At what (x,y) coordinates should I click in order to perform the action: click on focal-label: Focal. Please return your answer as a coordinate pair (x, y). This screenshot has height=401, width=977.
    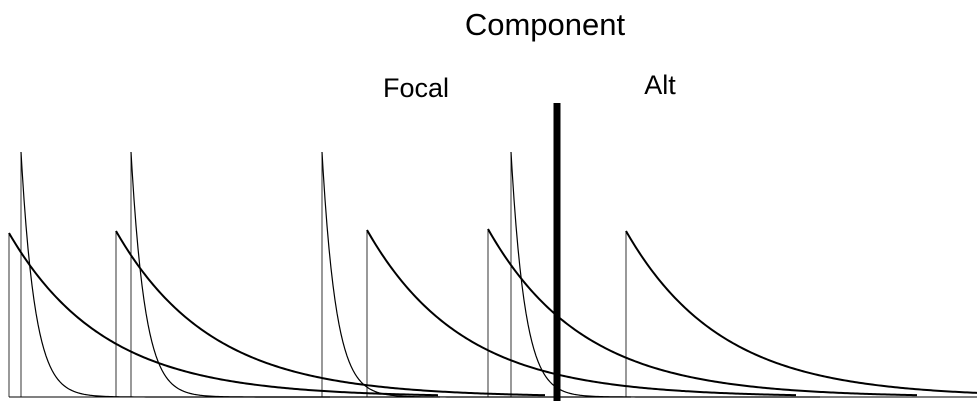
    Looking at the image, I should click on (416, 88).